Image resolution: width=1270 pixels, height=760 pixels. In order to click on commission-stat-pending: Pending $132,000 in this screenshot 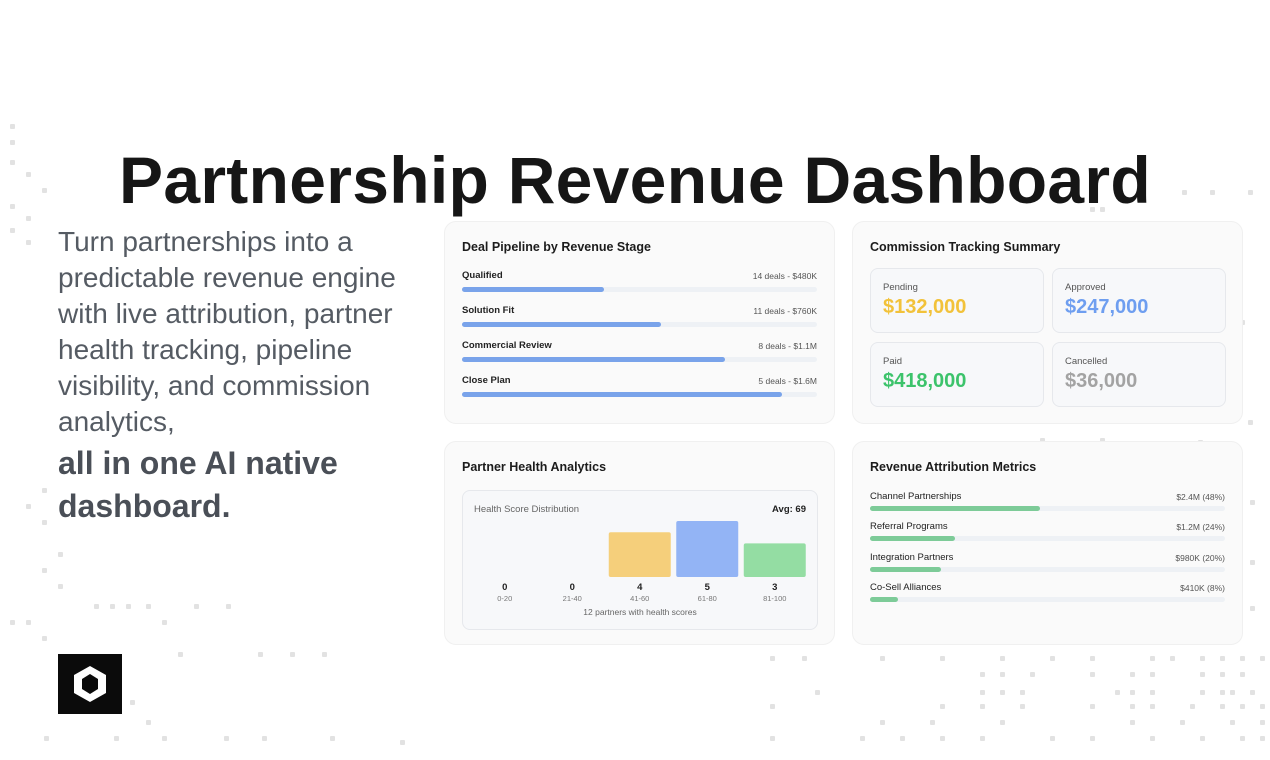, I will do `click(957, 300)`.